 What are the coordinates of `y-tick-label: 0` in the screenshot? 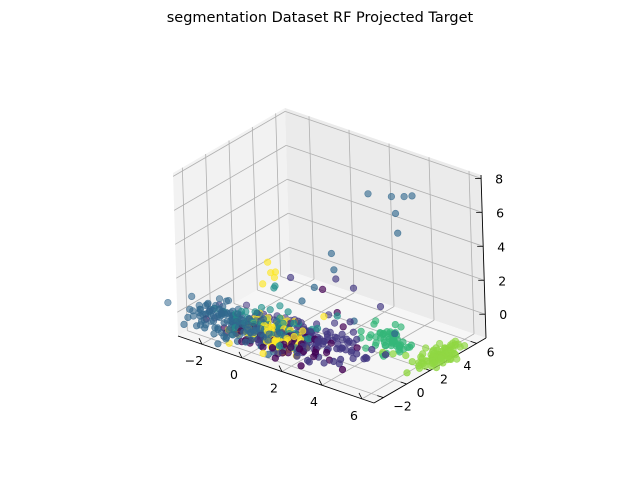 It's located at (421, 392).